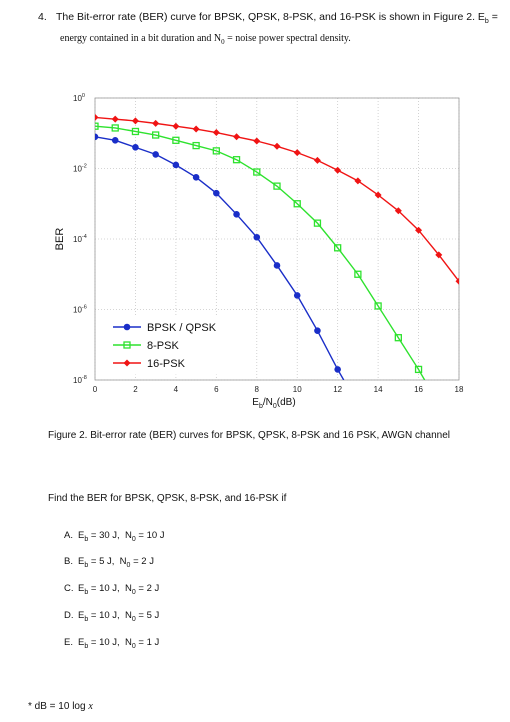 The image size is (510, 722). Describe the element at coordinates (60, 706) in the screenshot. I see `footnote: * dB = 10 log x` at that location.